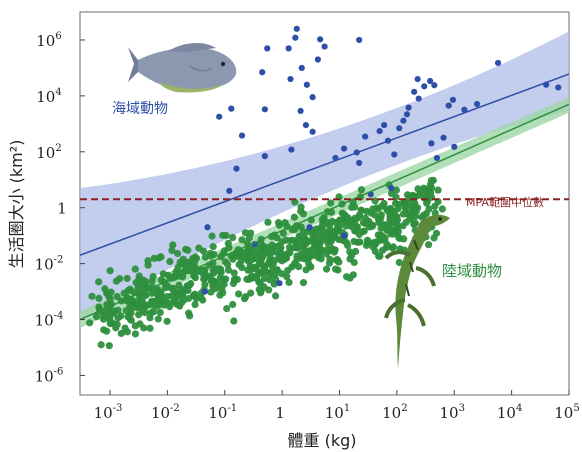 The height and width of the screenshot is (452, 582). I want to click on y-tick-label: 10⁴, so click(48, 96).